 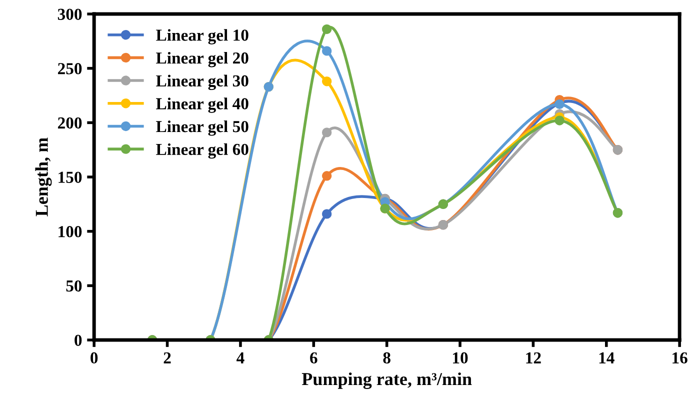 What do you see at coordinates (202, 36) in the screenshot?
I see `legend-label: Linear gel 10` at bounding box center [202, 36].